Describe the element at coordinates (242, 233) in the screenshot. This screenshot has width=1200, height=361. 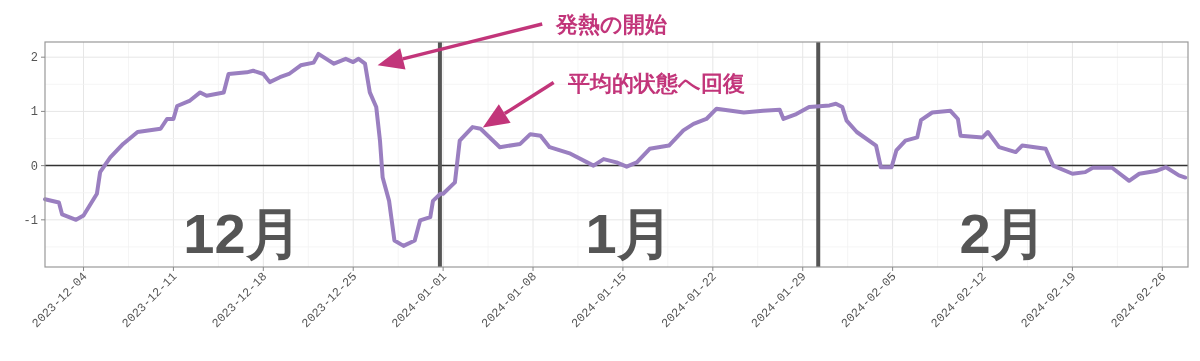
I see `annotation: 12月` at that location.